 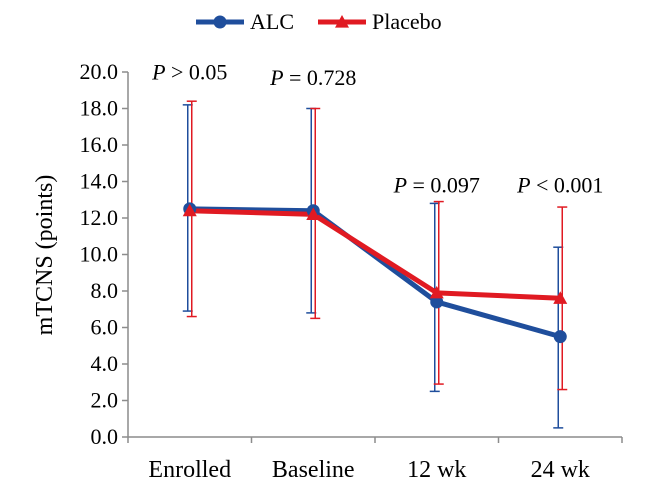 I want to click on series-line-placebo, so click(x=375, y=254).